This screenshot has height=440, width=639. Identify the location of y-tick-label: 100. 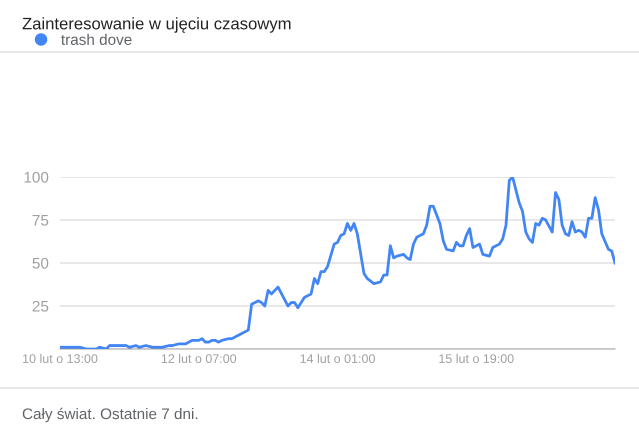
(36, 177).